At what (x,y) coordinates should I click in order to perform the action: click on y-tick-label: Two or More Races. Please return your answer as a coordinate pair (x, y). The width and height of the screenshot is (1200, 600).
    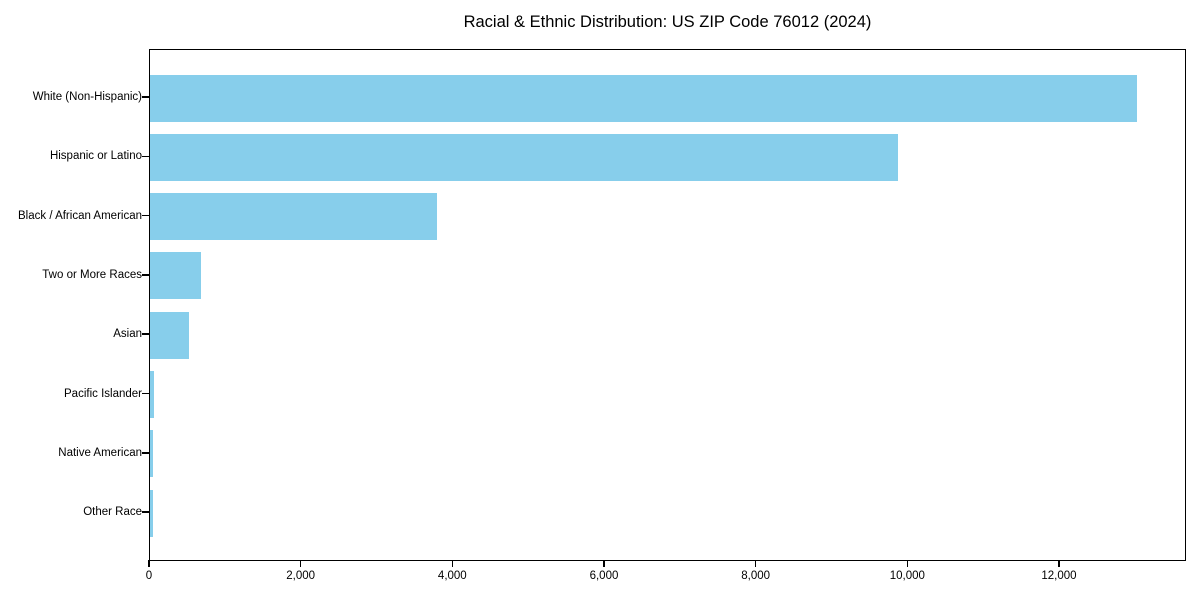
    Looking at the image, I should click on (92, 274).